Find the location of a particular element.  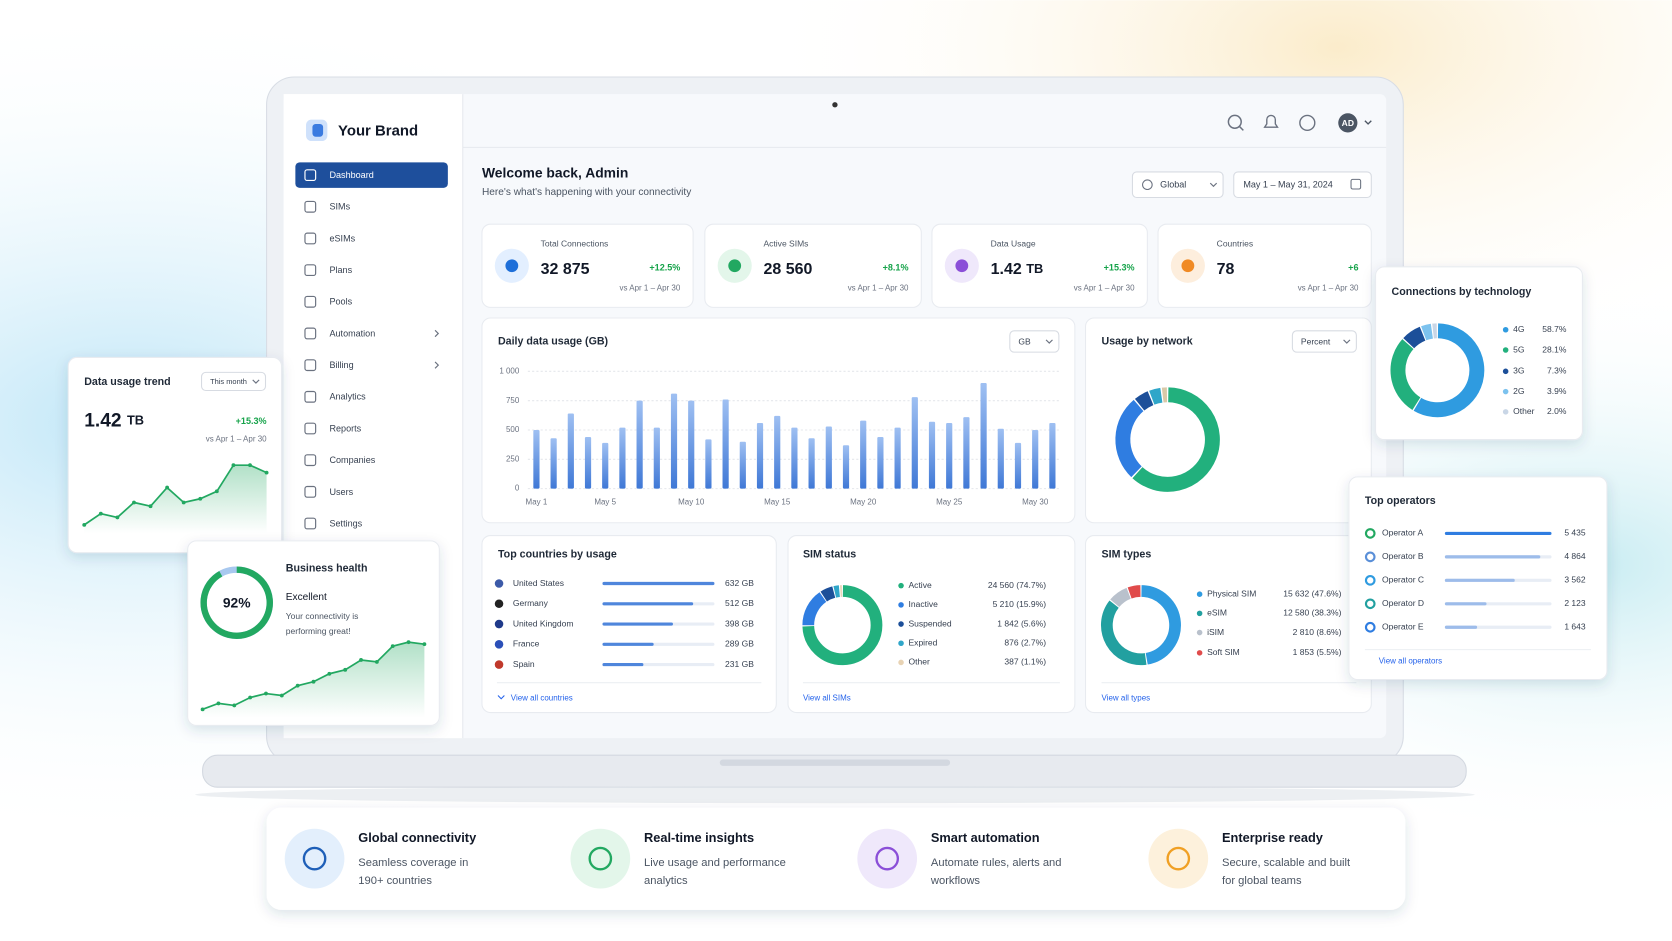

avatar is located at coordinates (1348, 123).